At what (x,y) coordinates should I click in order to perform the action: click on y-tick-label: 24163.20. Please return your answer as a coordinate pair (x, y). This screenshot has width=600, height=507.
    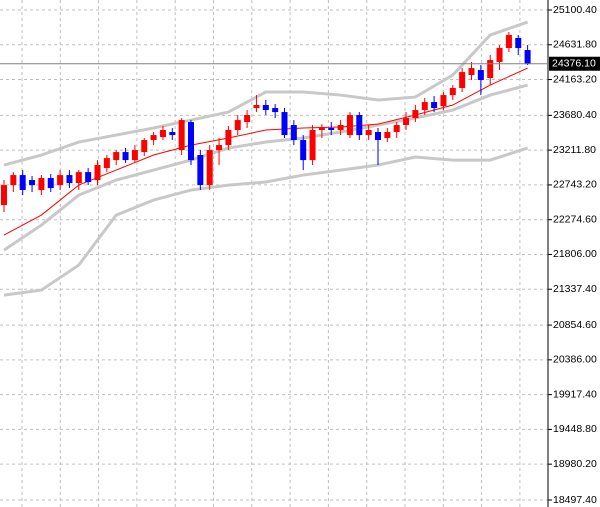
    Looking at the image, I should click on (575, 79).